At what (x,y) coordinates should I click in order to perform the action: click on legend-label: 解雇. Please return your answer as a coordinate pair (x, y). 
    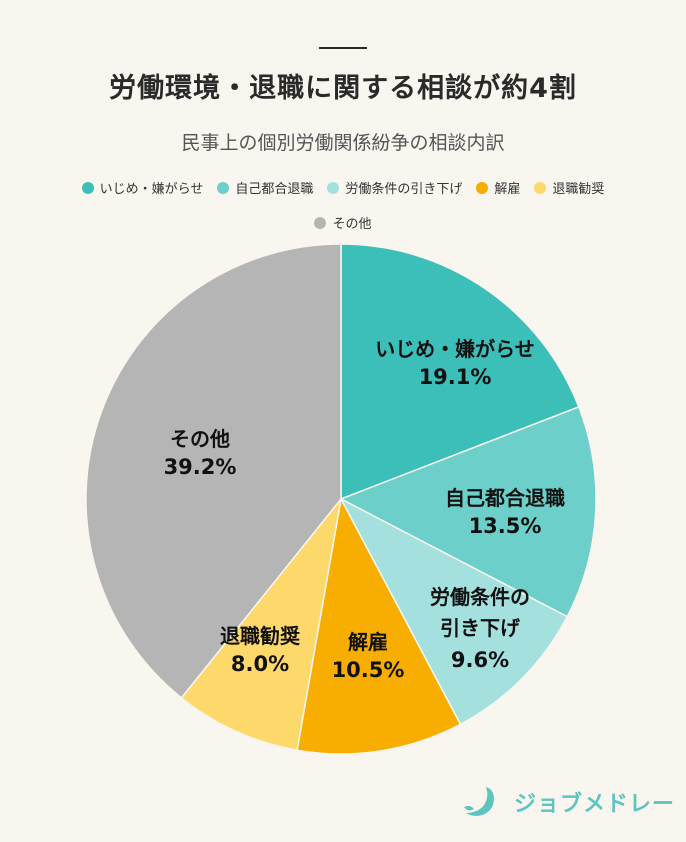
    Looking at the image, I should click on (507, 189).